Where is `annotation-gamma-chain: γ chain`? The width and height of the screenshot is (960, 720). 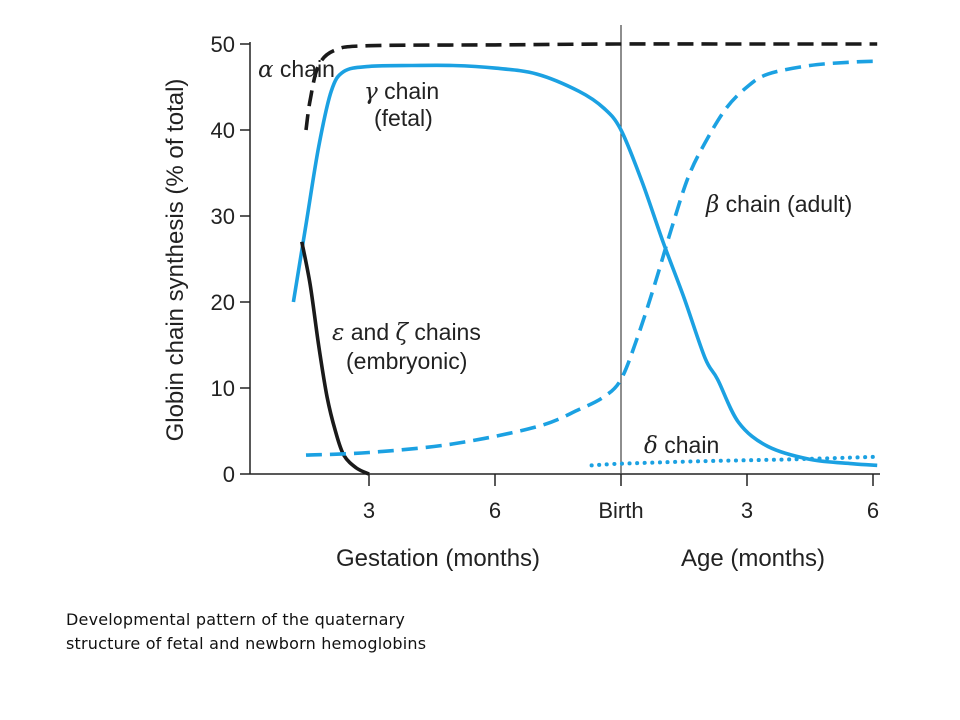
annotation-gamma-chain: γ chain is located at coordinates (401, 91).